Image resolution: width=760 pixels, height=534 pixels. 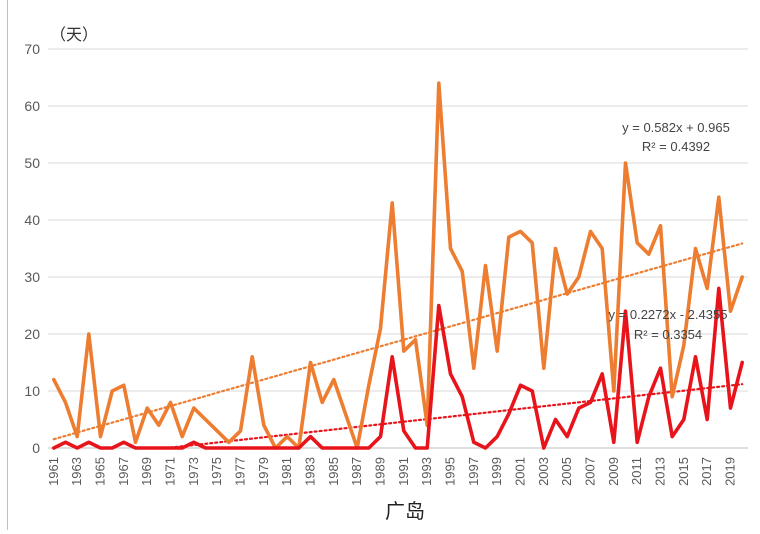 What do you see at coordinates (676, 146) in the screenshot?
I see `trend-equation-orange-r2: R² = 0.4392` at bounding box center [676, 146].